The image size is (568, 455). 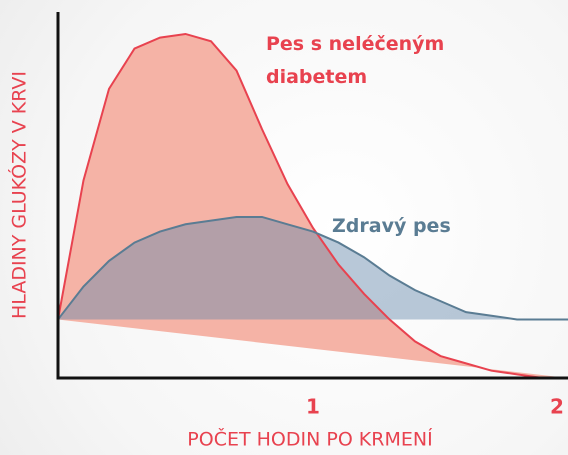 What do you see at coordinates (557, 407) in the screenshot?
I see `x-tick-label: 2` at bounding box center [557, 407].